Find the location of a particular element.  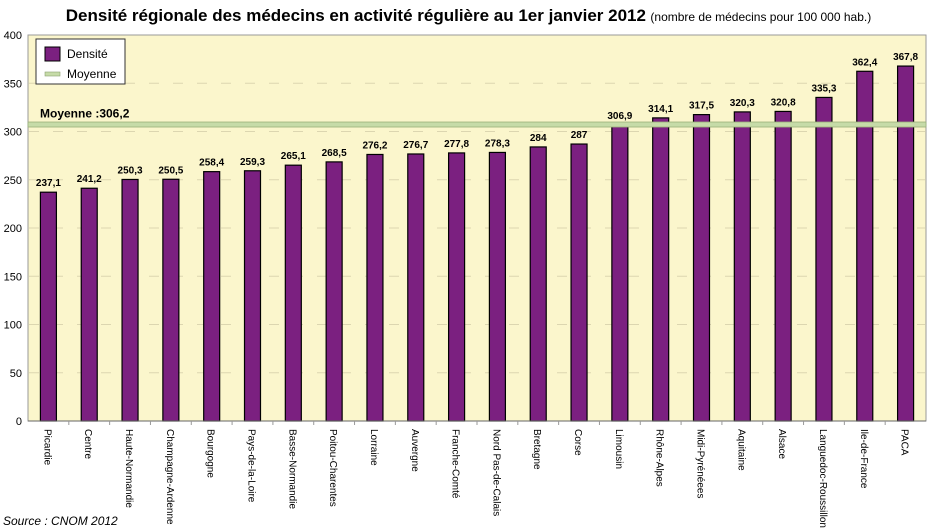

source-note: Source : CNOM 2012 is located at coordinates (60, 521).